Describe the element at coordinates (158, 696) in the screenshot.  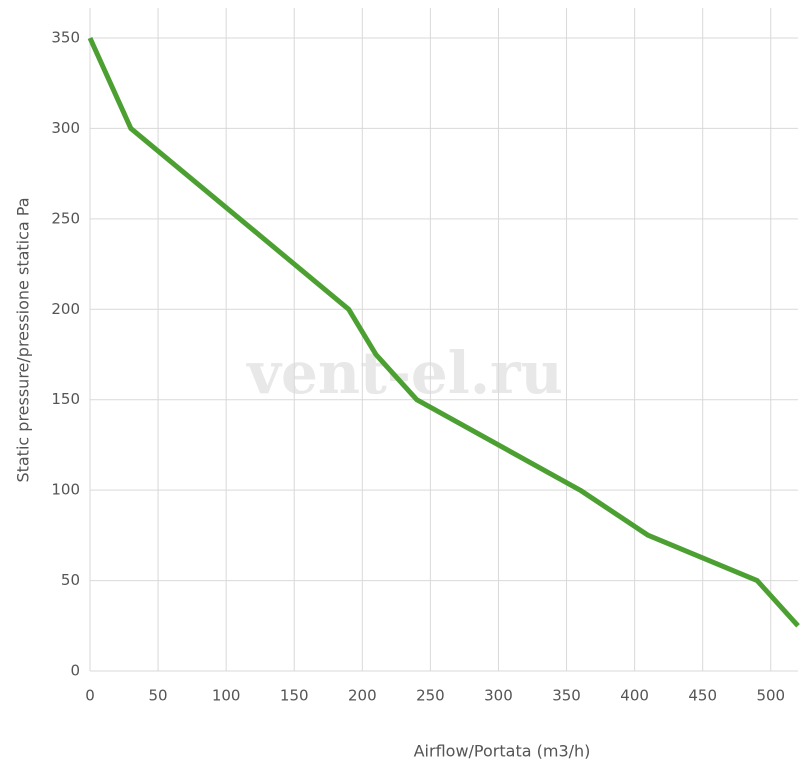
I see `x-tick-label: 50` at that location.